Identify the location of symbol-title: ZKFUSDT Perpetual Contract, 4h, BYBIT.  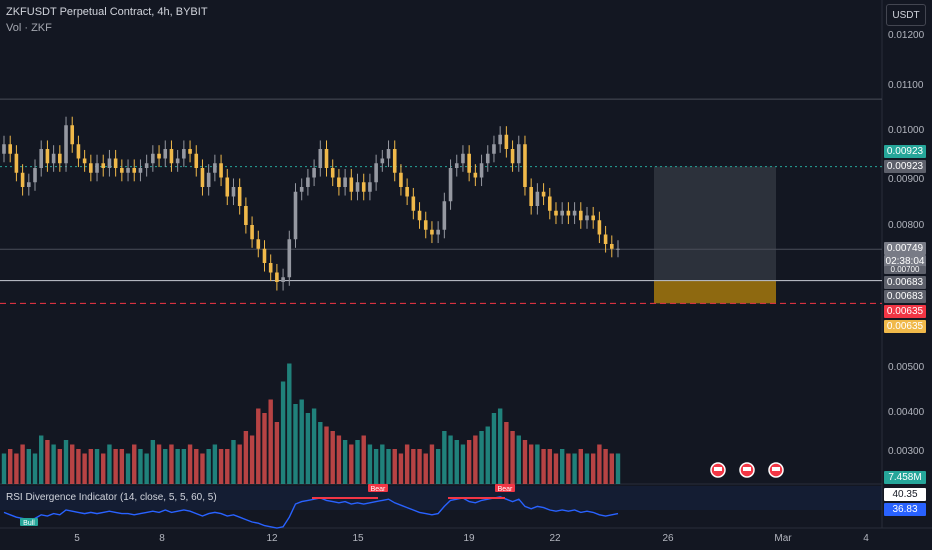
(107, 12).